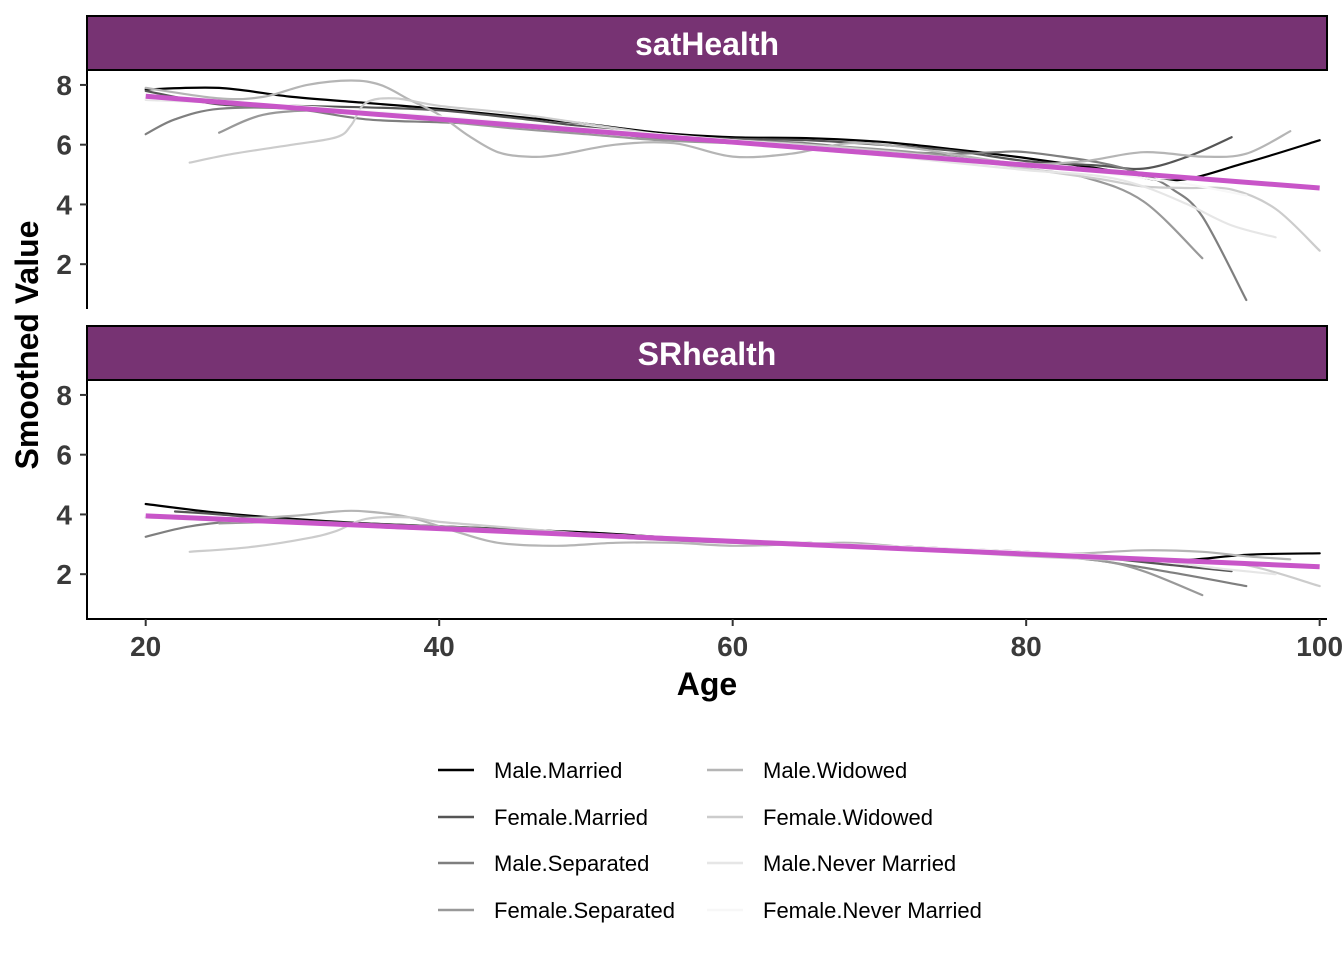 This screenshot has height=960, width=1344. What do you see at coordinates (571, 863) in the screenshot?
I see `legend-label-male-separated: Male.Separated` at bounding box center [571, 863].